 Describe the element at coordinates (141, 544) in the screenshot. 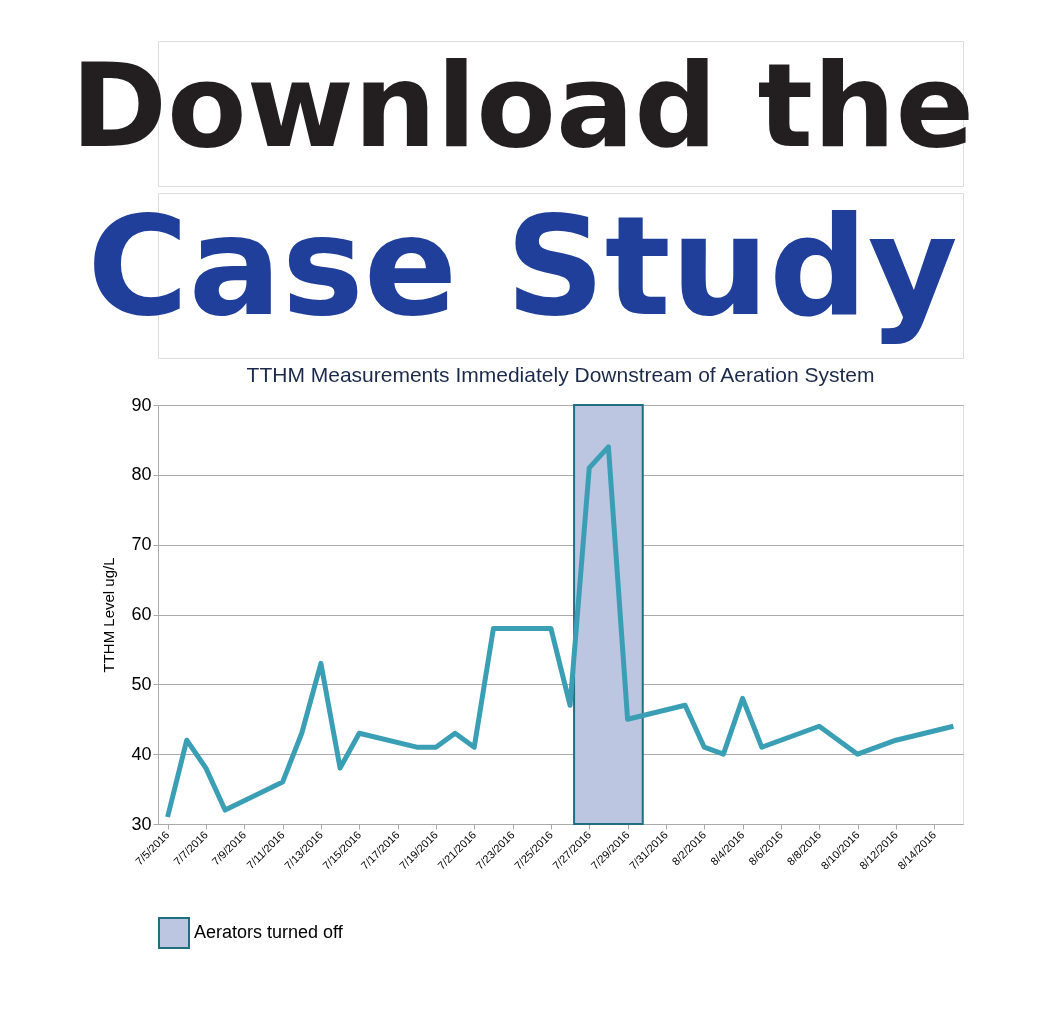

I see `y-tick-label: 70` at that location.